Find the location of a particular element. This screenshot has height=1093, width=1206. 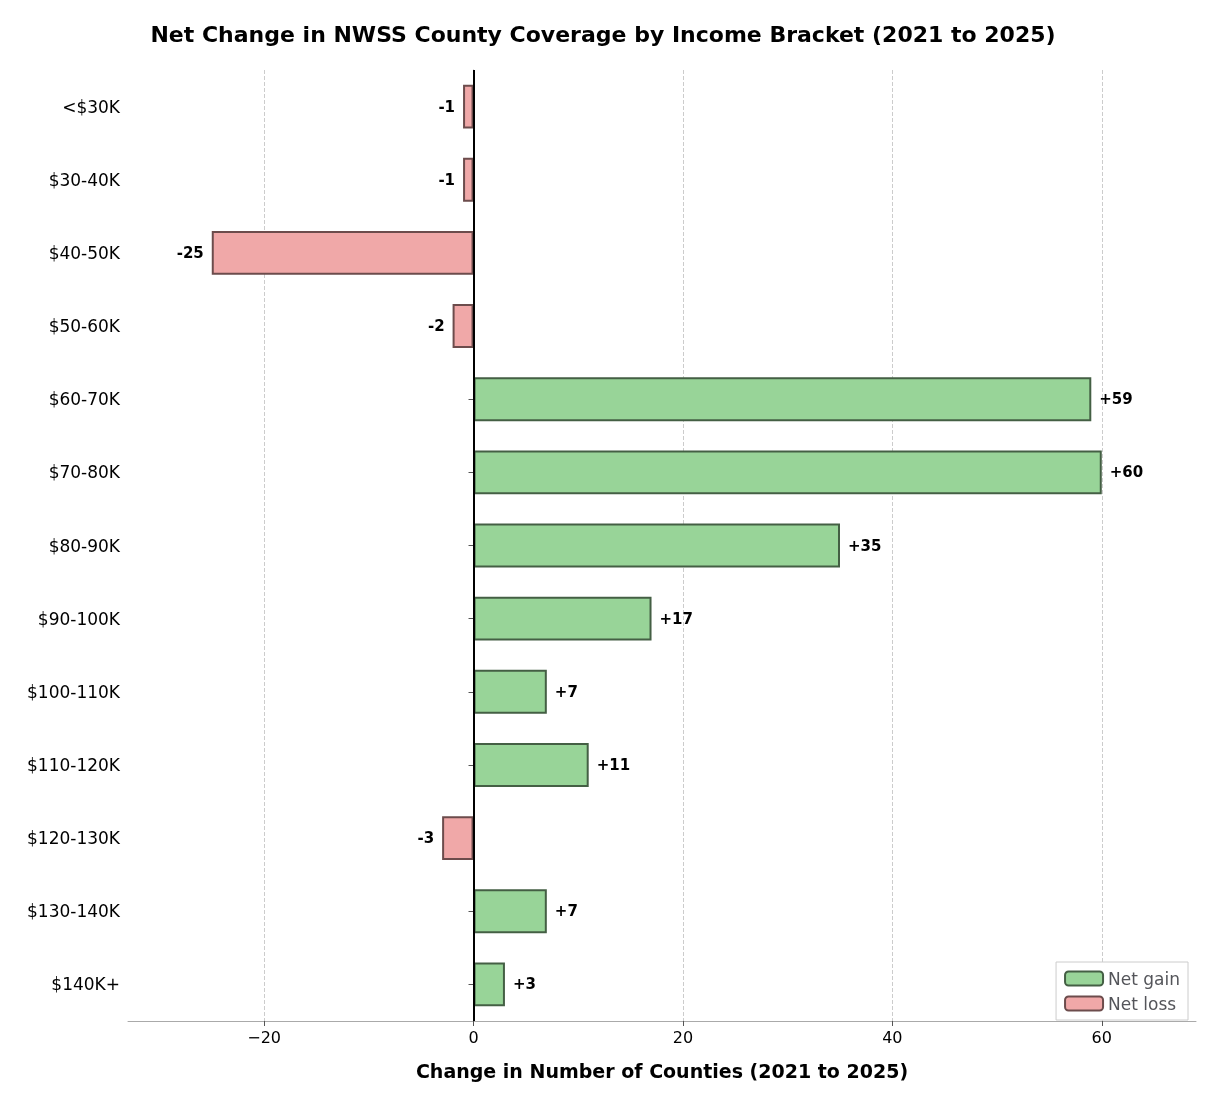

x-axis-title: Change in Number of Counties (2021 to 2025) is located at coordinates (662, 1070).